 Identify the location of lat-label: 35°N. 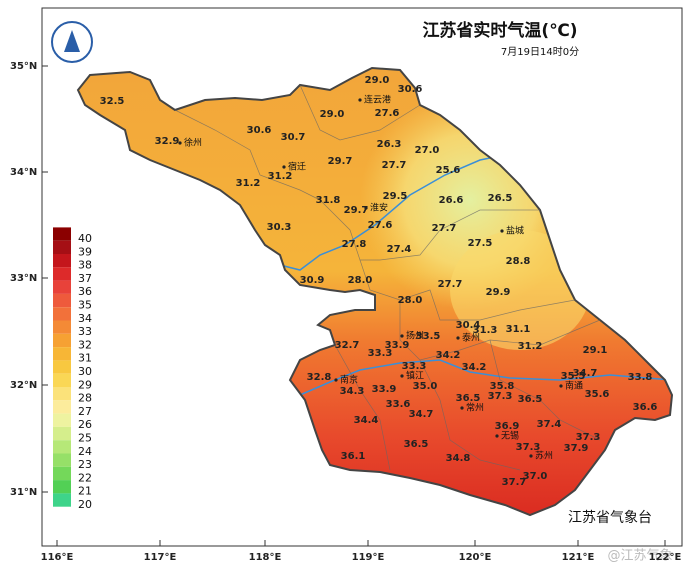
(23, 66).